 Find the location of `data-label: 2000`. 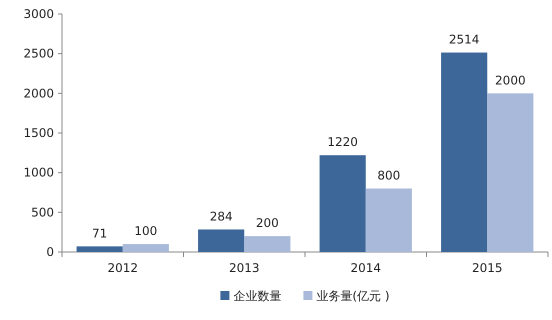

data-label: 2000 is located at coordinates (510, 80).